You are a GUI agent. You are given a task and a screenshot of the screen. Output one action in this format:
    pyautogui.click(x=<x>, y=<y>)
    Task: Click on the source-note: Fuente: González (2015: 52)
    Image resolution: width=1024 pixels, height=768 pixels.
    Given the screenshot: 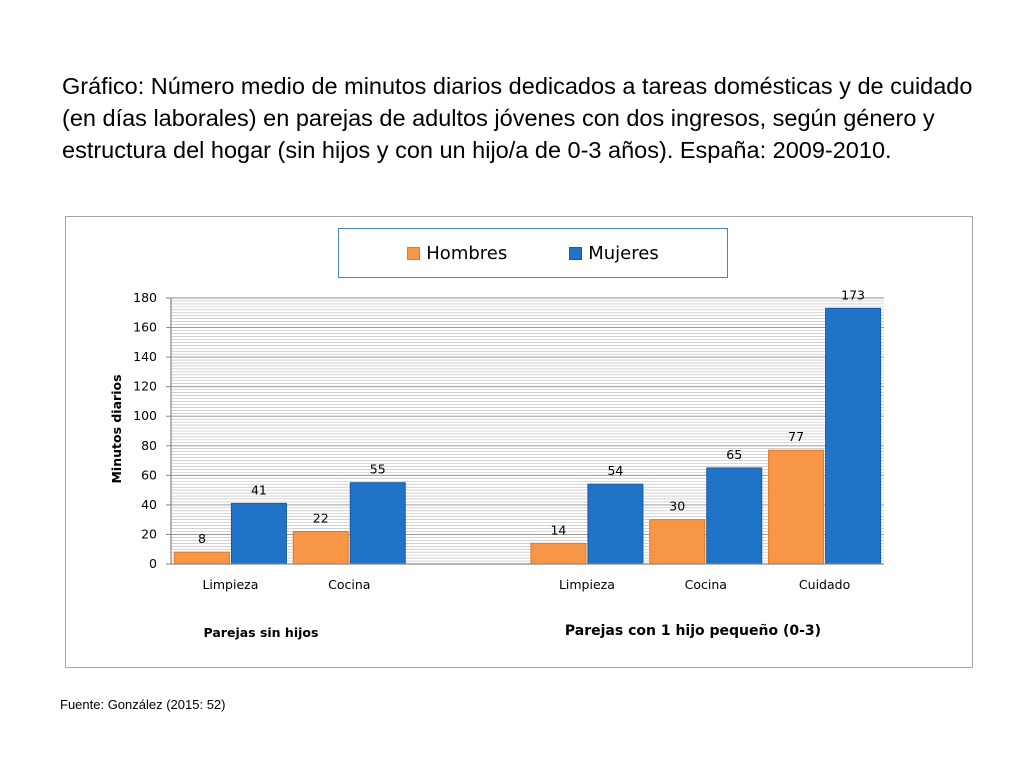 What is the action you would take?
    pyautogui.click(x=143, y=704)
    